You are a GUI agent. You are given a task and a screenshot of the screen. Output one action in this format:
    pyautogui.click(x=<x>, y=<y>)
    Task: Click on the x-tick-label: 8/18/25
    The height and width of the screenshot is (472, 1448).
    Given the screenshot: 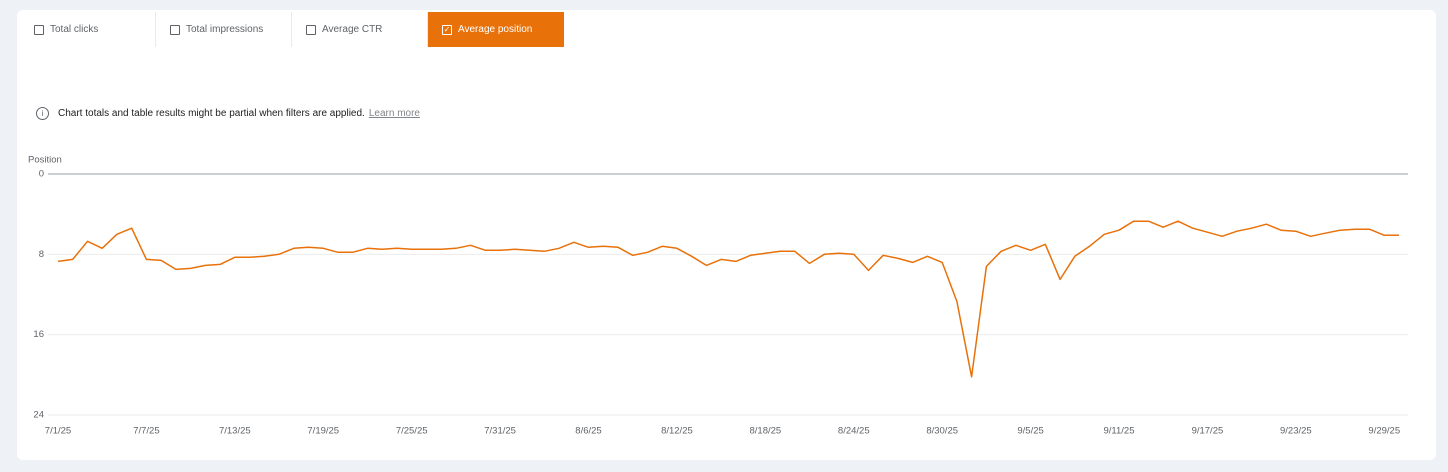 What is the action you would take?
    pyautogui.click(x=765, y=431)
    